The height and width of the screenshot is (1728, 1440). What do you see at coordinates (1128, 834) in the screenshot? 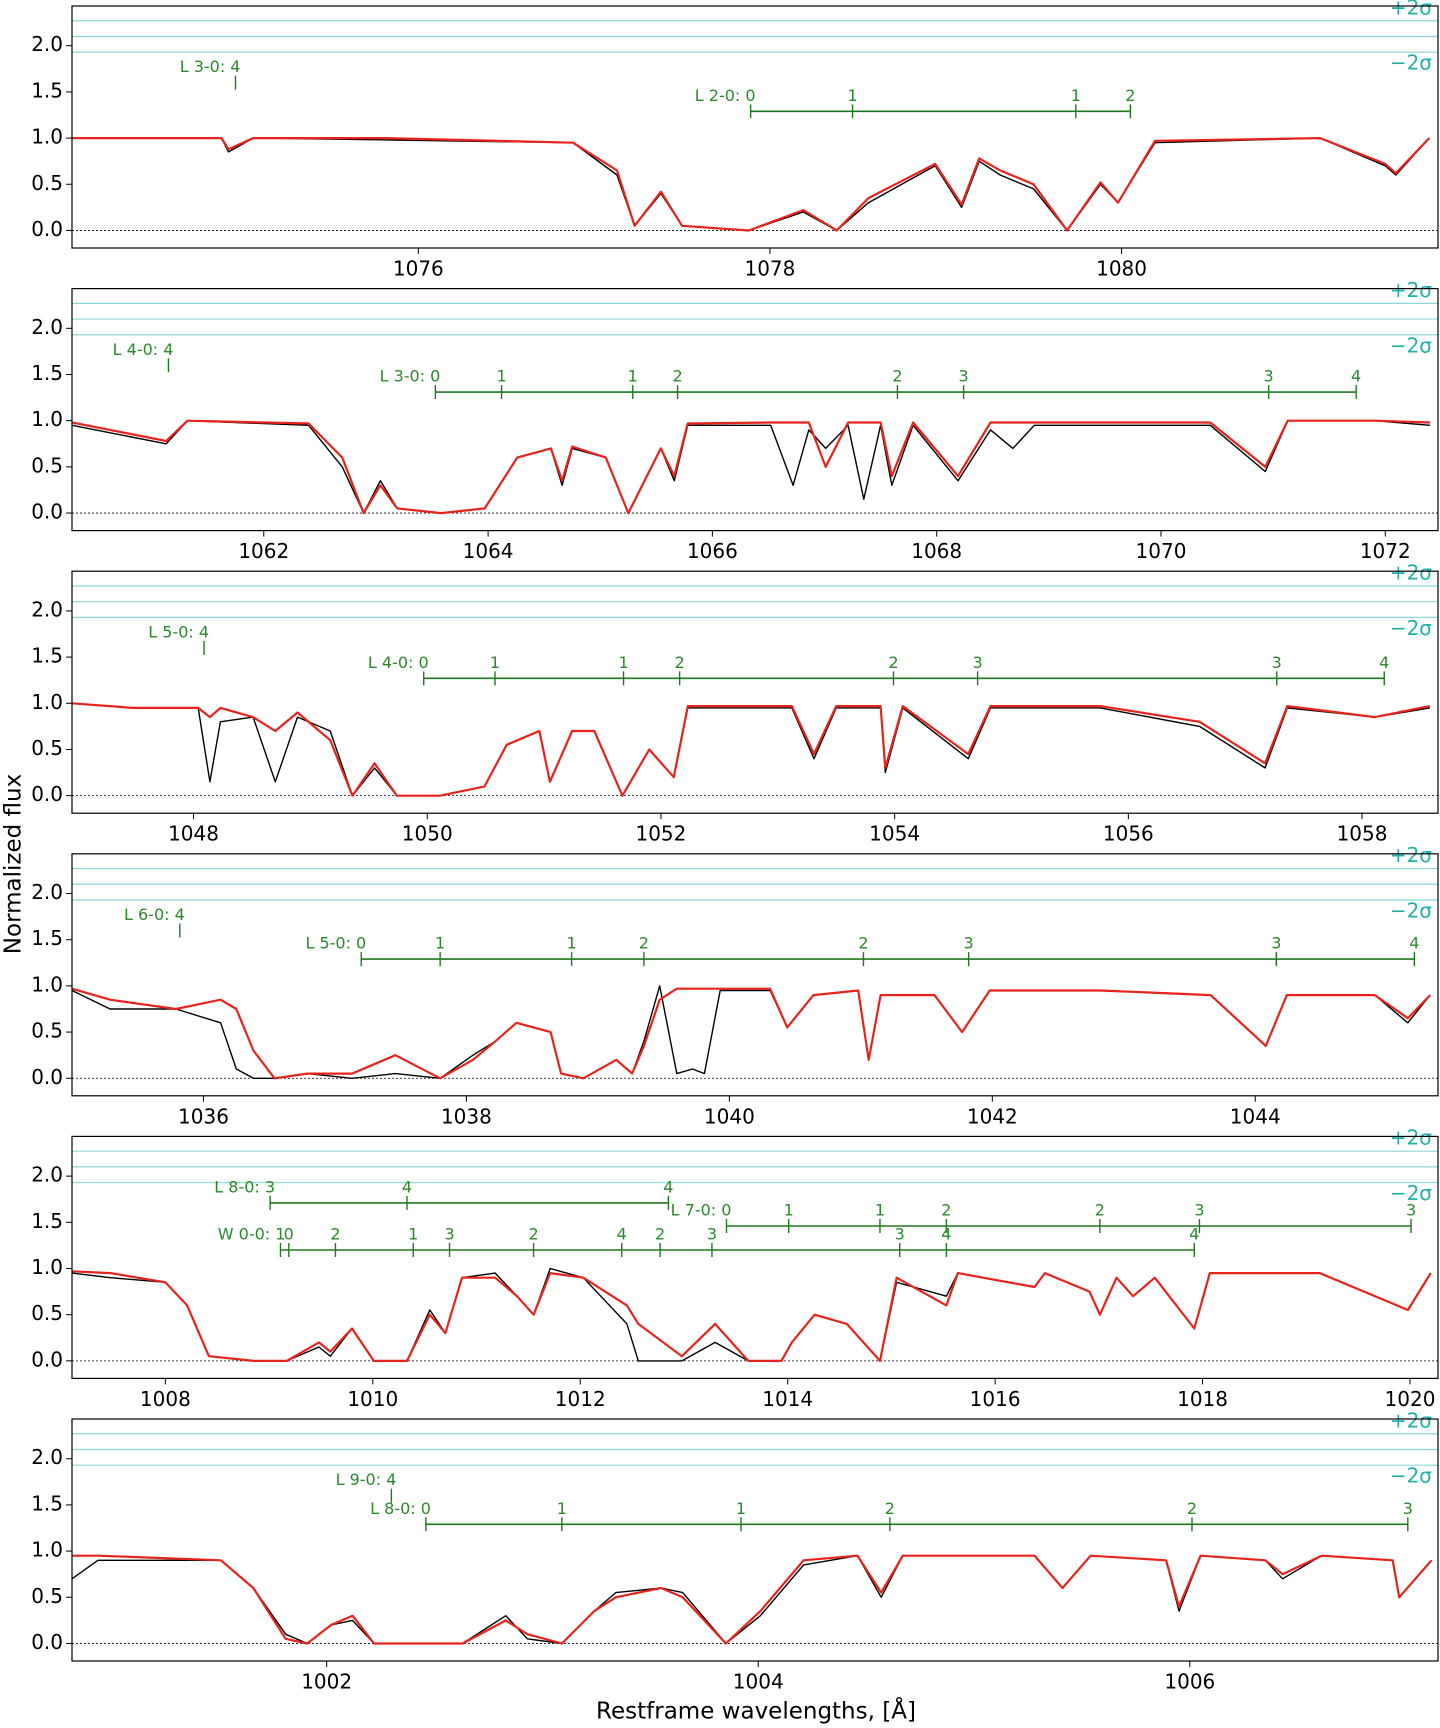
I see `x-tick-label: 1056` at bounding box center [1128, 834].